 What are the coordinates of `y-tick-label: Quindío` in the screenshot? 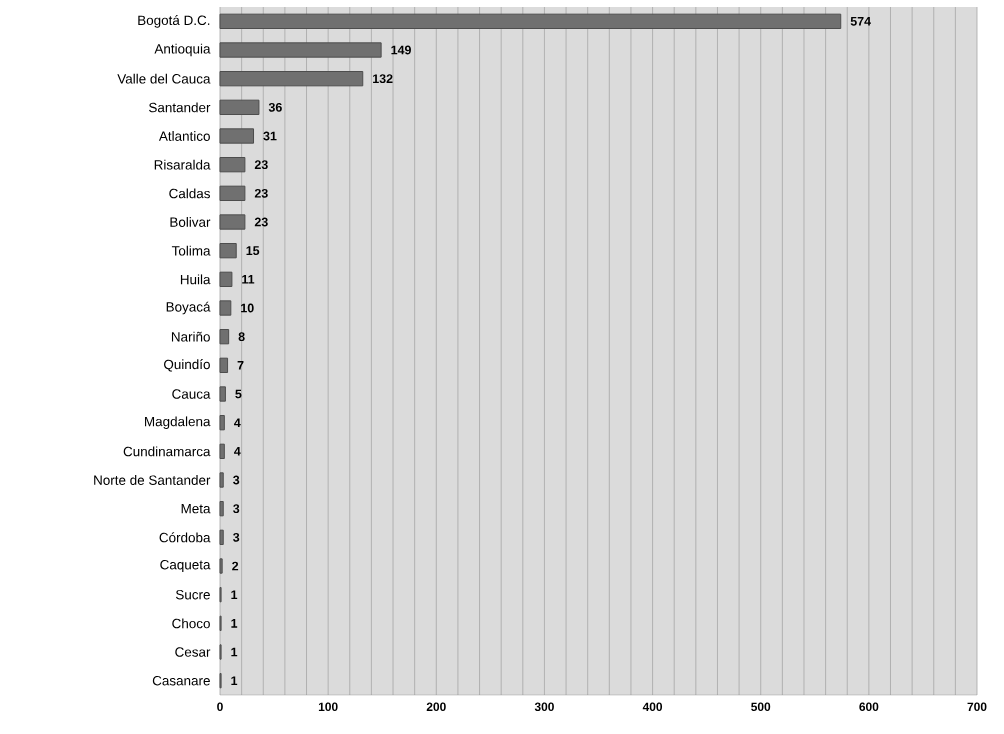 It's located at (187, 365).